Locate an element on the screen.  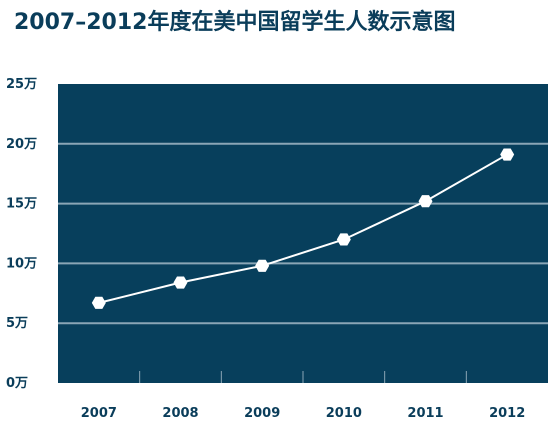
x-tick-label: 2009 is located at coordinates (262, 413).